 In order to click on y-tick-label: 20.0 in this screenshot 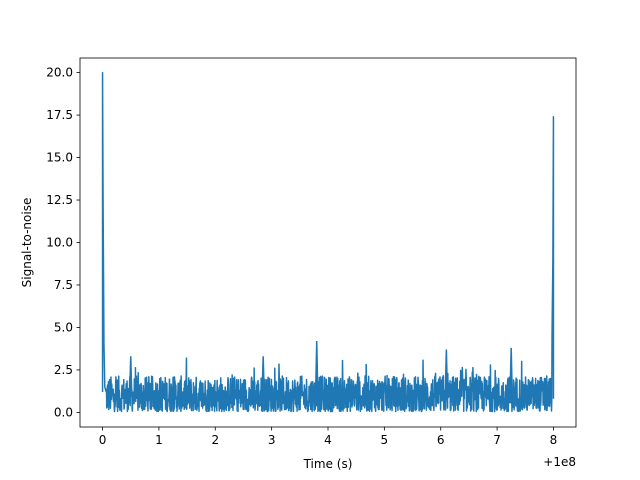, I will do `click(59, 73)`.